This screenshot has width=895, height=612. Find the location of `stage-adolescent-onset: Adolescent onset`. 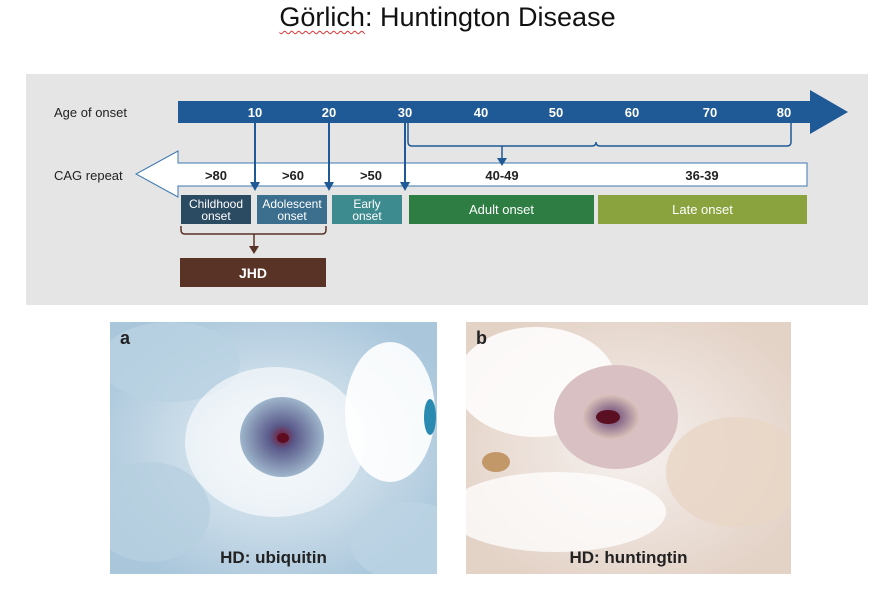

stage-adolescent-onset: Adolescent onset is located at coordinates (292, 209).